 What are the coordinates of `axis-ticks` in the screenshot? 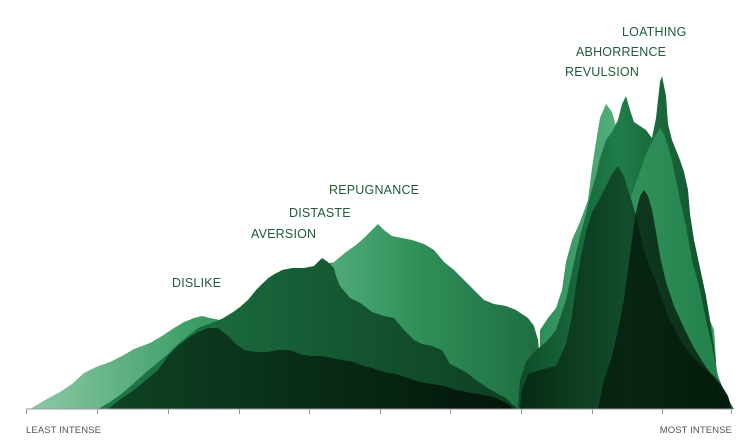 It's located at (379, 411).